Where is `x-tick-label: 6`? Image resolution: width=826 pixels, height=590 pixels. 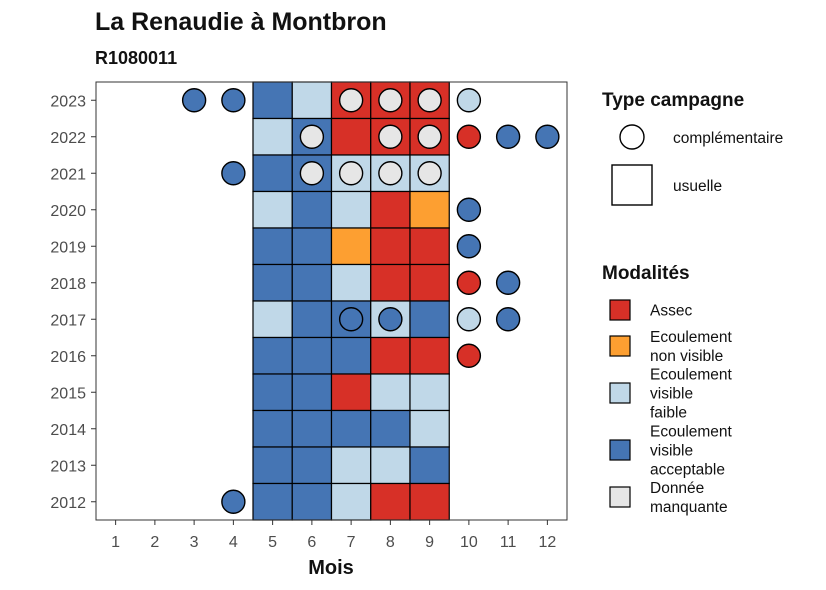 x-tick-label: 6 is located at coordinates (311, 542).